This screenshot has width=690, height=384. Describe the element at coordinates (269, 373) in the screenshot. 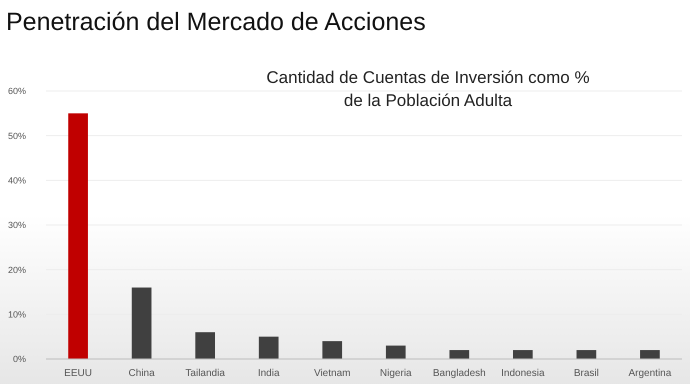

I see `x-tick-label: India` at that location.